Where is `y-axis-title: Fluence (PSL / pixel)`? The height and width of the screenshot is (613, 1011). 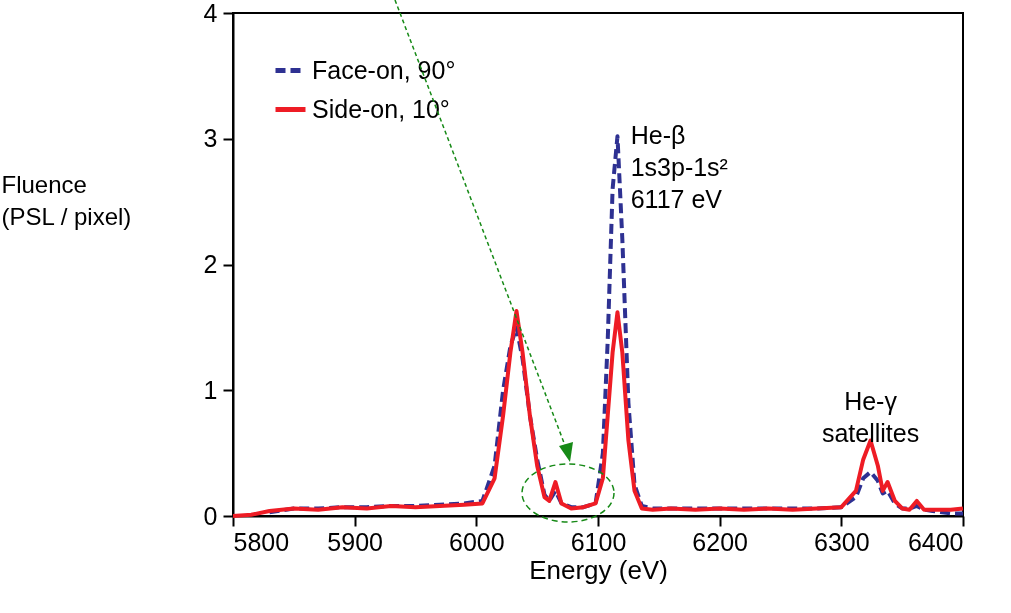
y-axis-title: Fluence (PSL / pixel) is located at coordinates (66, 200).